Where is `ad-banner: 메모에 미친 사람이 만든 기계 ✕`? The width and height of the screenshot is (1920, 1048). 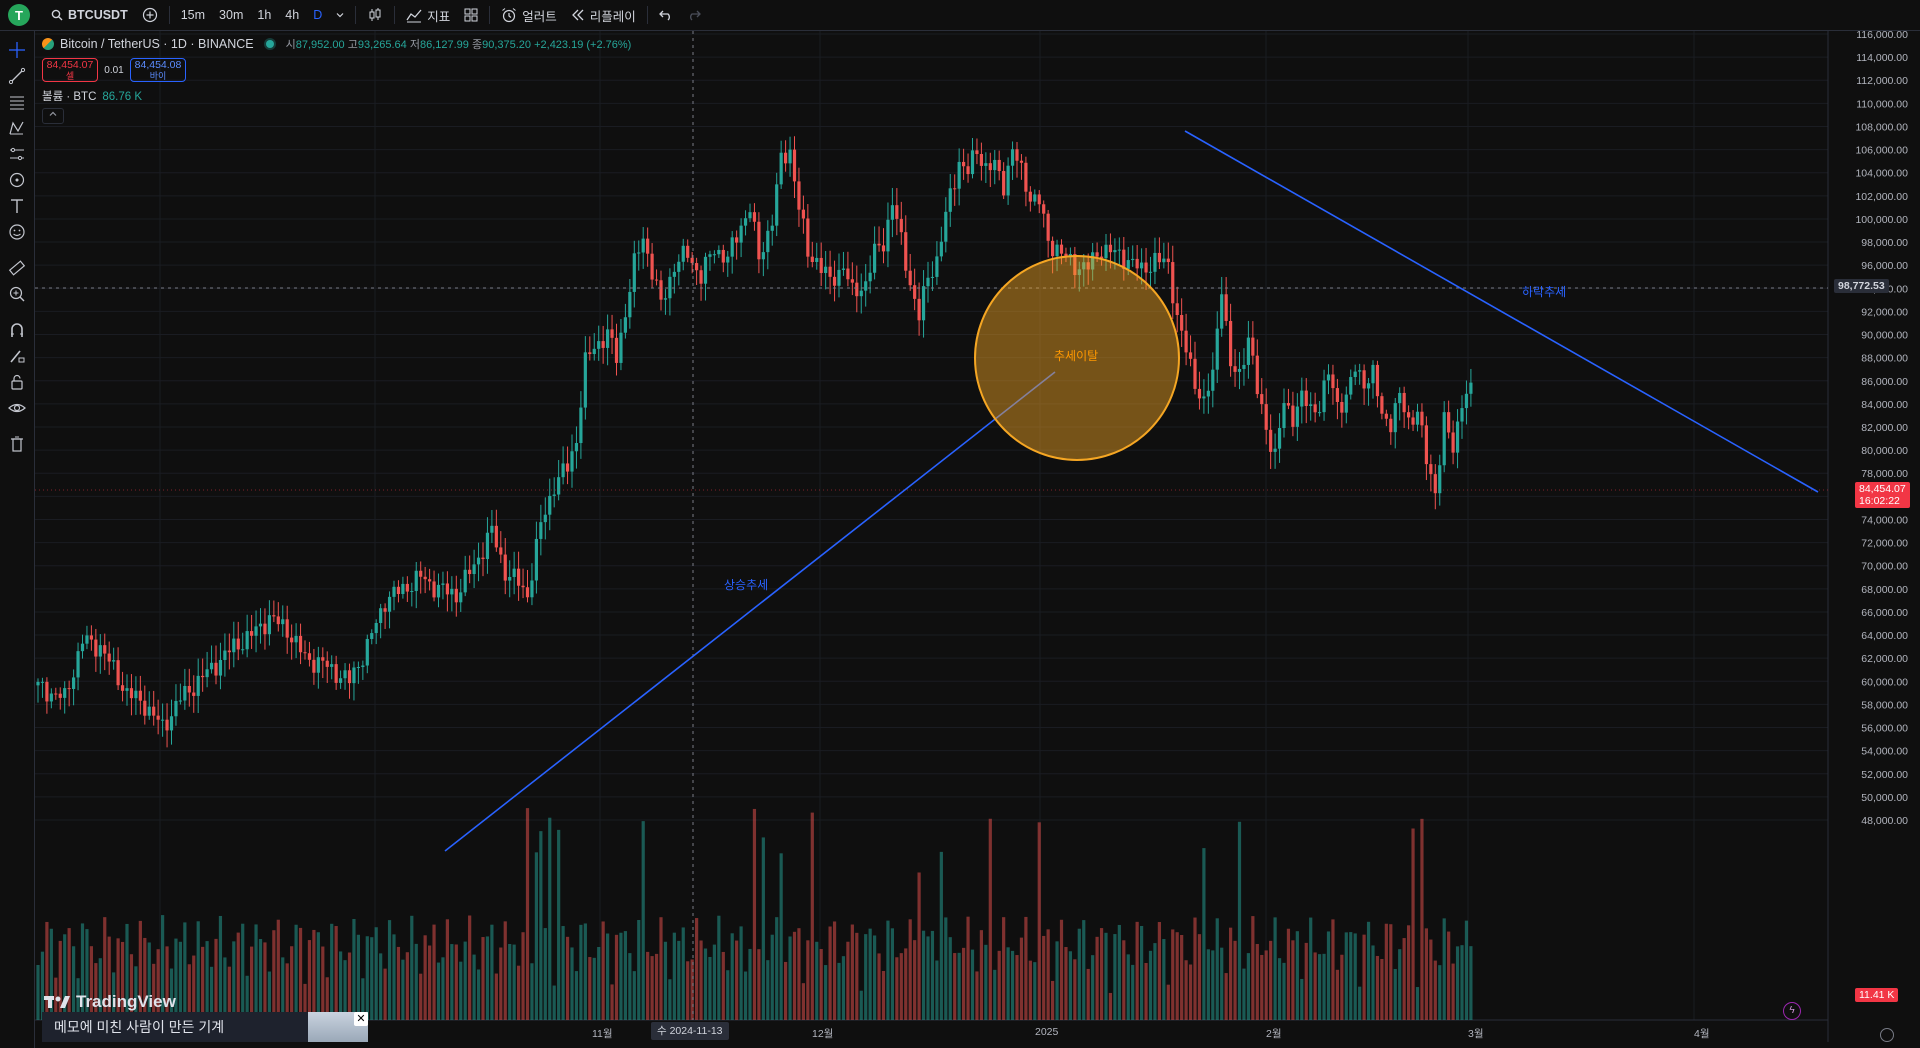
ad-banner: 메모에 미친 사람이 만든 기계 ✕ is located at coordinates (205, 1027).